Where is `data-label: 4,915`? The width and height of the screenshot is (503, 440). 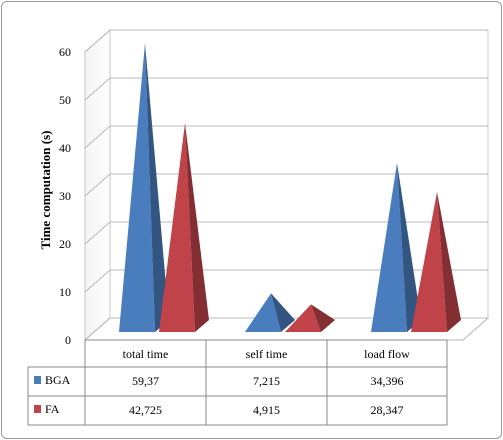 data-label: 4,915 is located at coordinates (266, 410).